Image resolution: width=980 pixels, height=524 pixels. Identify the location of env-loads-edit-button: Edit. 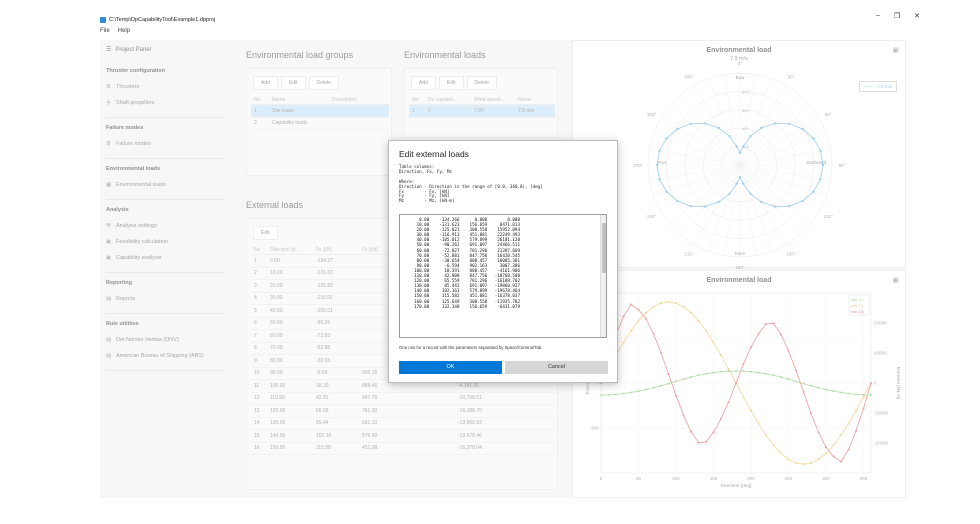
(451, 83).